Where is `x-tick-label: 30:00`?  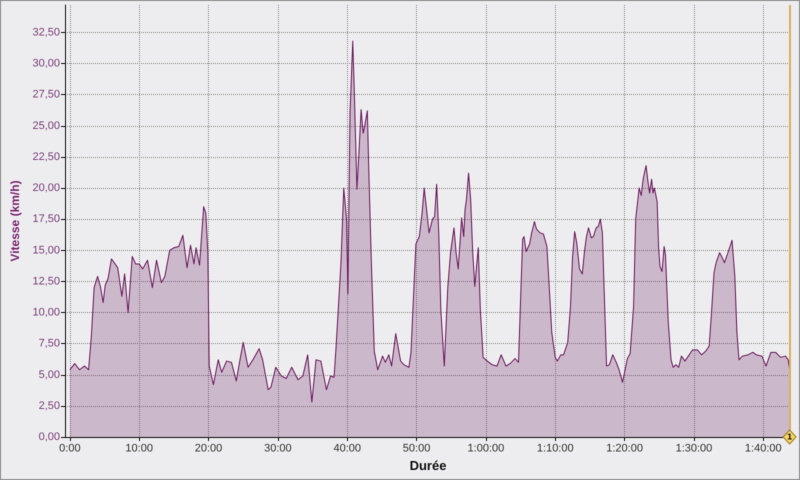 x-tick-label: 30:00 is located at coordinates (278, 448).